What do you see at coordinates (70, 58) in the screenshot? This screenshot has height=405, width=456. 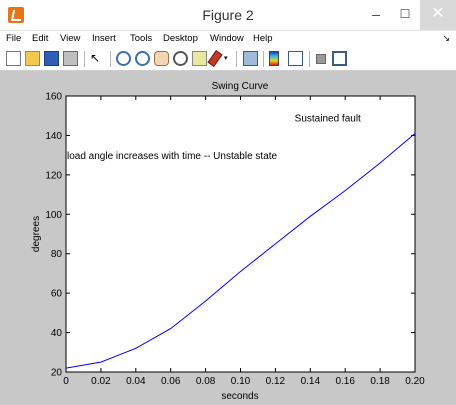 I see `print-icon` at bounding box center [70, 58].